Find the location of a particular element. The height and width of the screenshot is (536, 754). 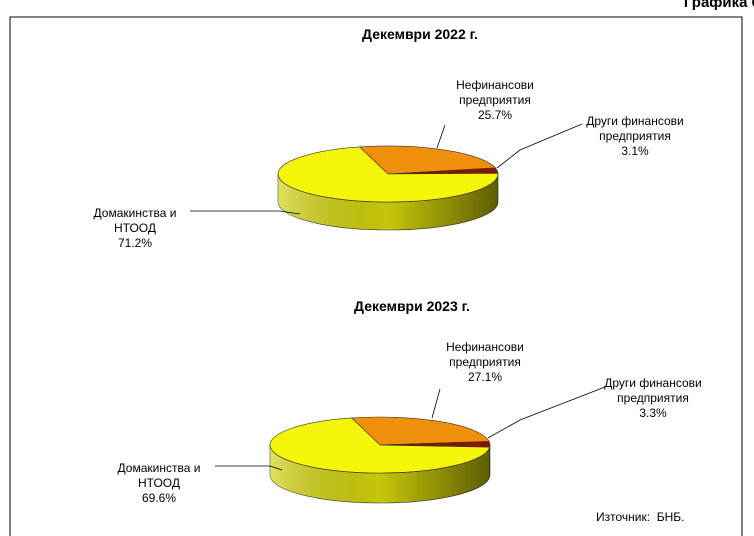

source: Източник: БНБ. is located at coordinates (640, 517).